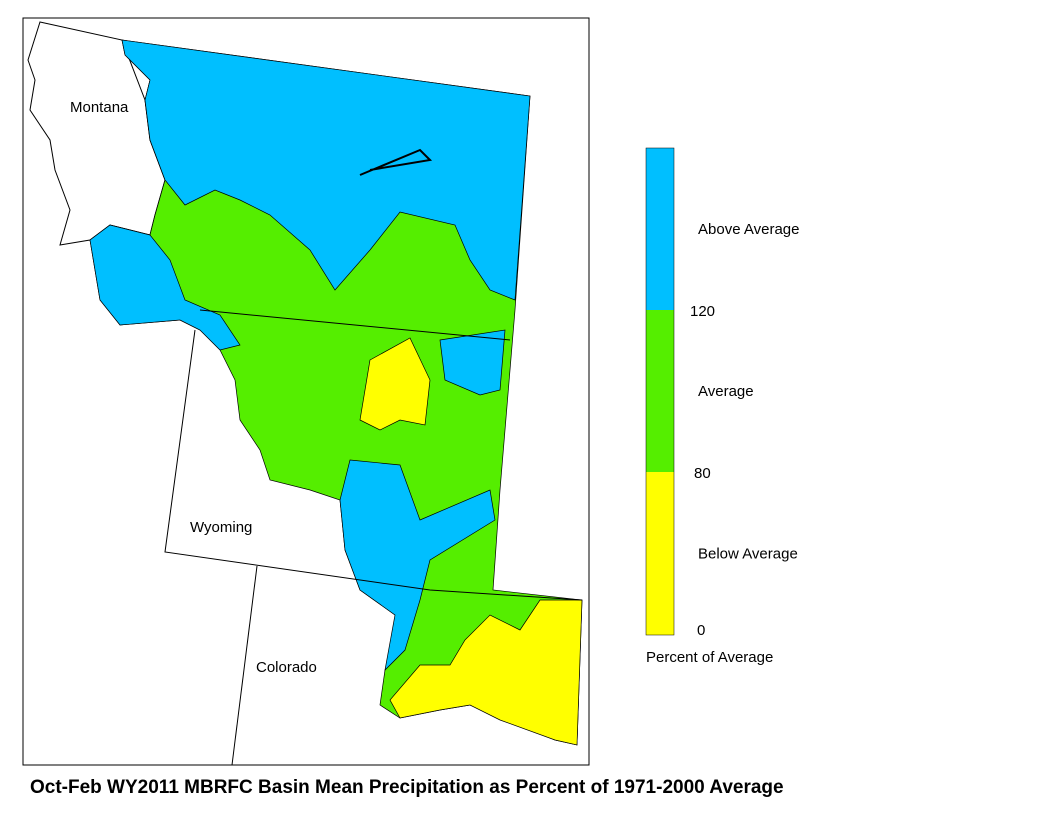  What do you see at coordinates (355, 325) in the screenshot?
I see `montana-wyoming-border` at bounding box center [355, 325].